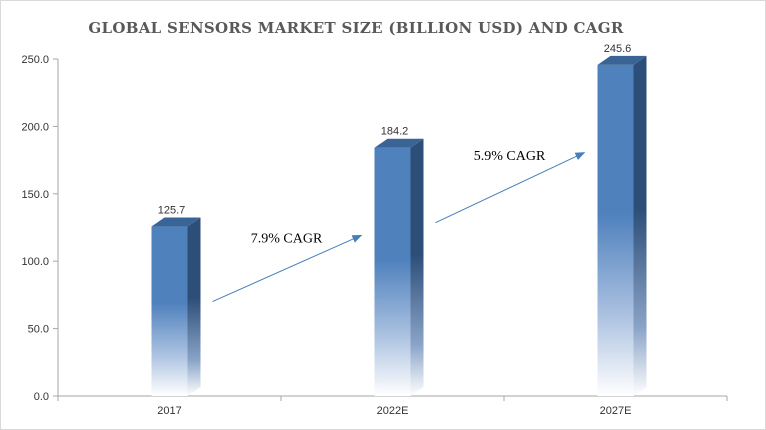 This screenshot has height=430, width=766. What do you see at coordinates (35, 60) in the screenshot?
I see `y-tick-label: 250.0` at bounding box center [35, 60].